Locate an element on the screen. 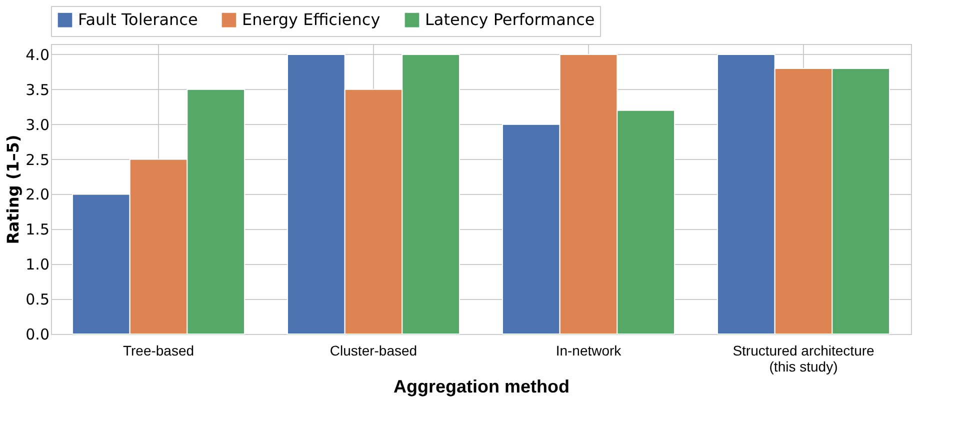  y-tick-label: 0.5 is located at coordinates (38, 299).